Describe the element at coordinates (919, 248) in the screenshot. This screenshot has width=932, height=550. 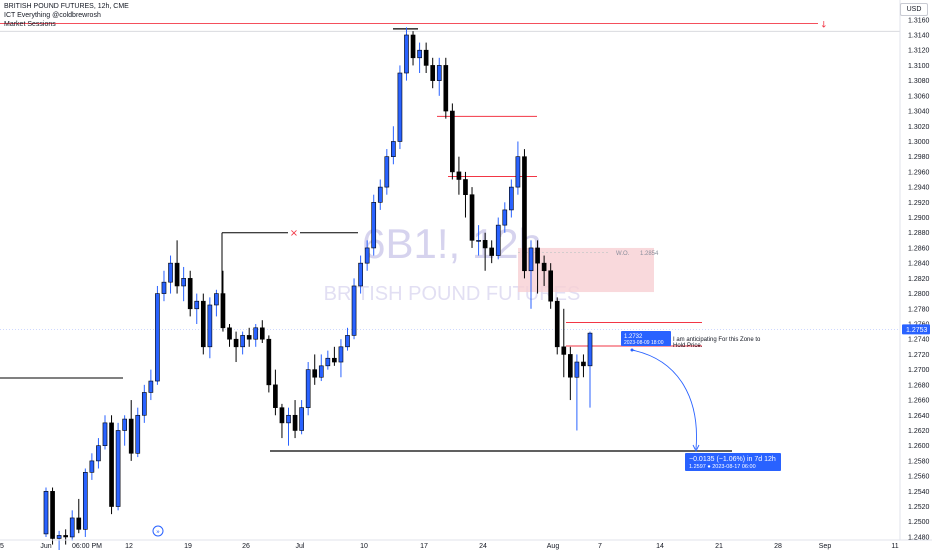
I see `price-tick-label: 1.2860` at that location.